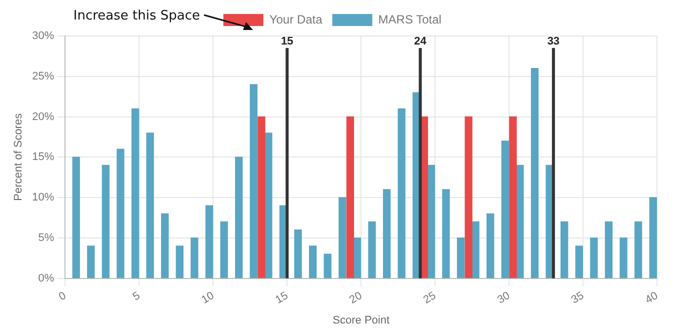 The width and height of the screenshot is (685, 335). Describe the element at coordinates (421, 42) in the screenshot. I see `ref-line-label: 24` at that location.